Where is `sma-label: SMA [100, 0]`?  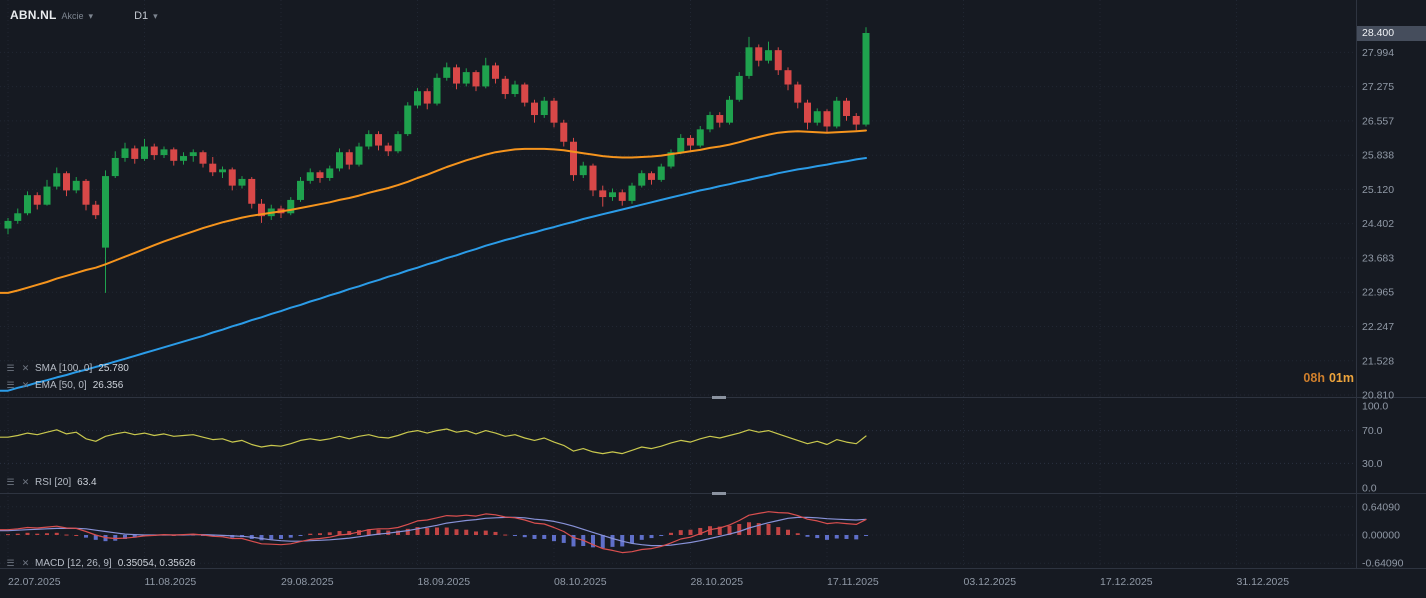
sma-label: SMA [100, 0] is located at coordinates (64, 368).